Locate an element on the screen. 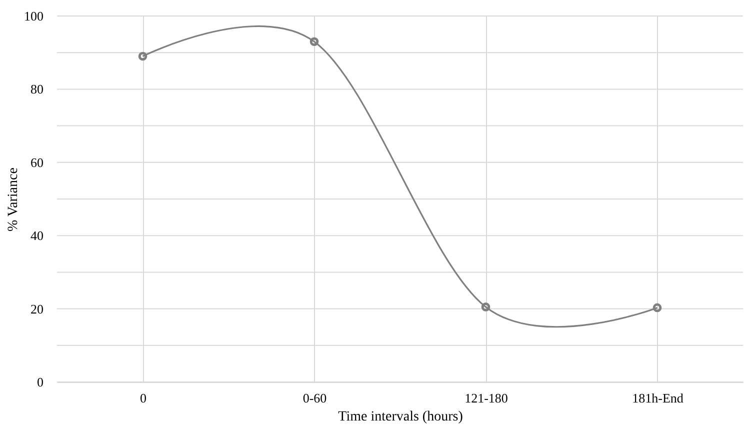  y-tick-label: 20 is located at coordinates (37, 308).